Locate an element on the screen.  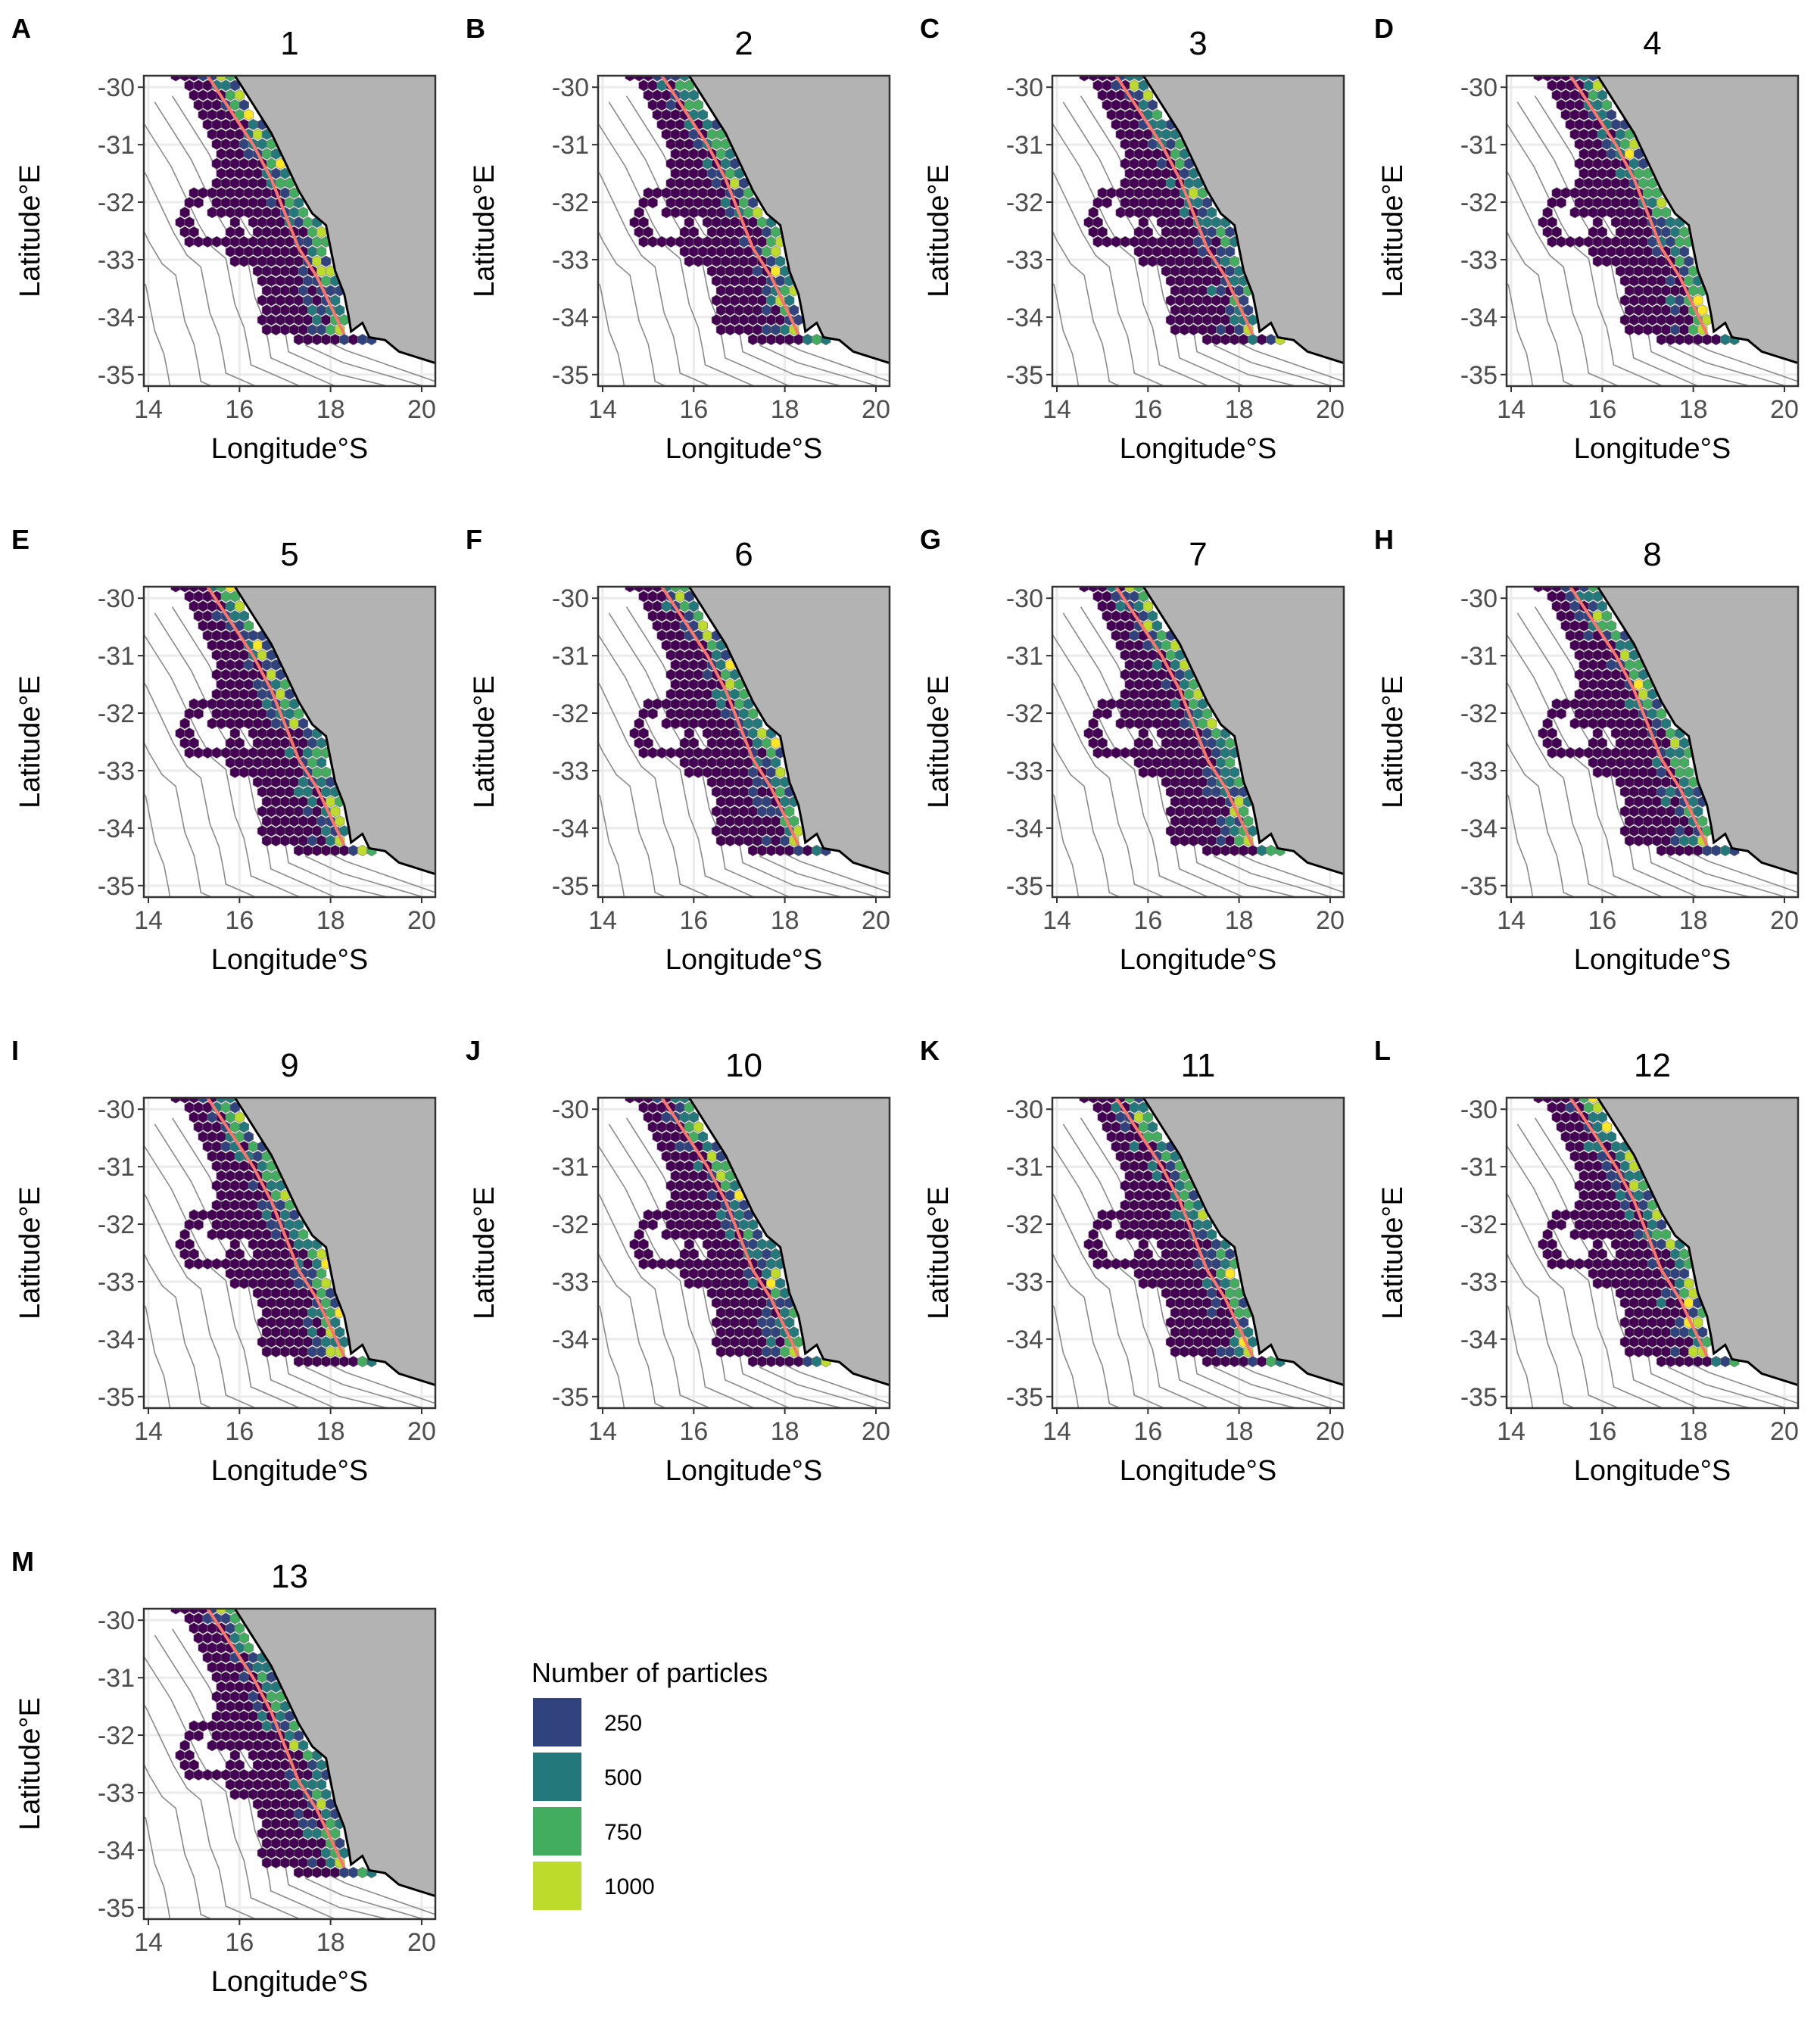
x-axis-title: Longitude°S is located at coordinates (743, 960).